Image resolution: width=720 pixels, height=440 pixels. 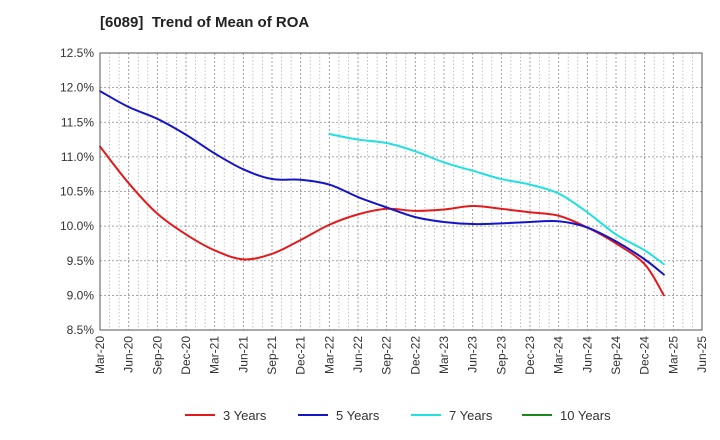 What do you see at coordinates (245, 415) in the screenshot?
I see `legend-label: 3 Years` at bounding box center [245, 415].